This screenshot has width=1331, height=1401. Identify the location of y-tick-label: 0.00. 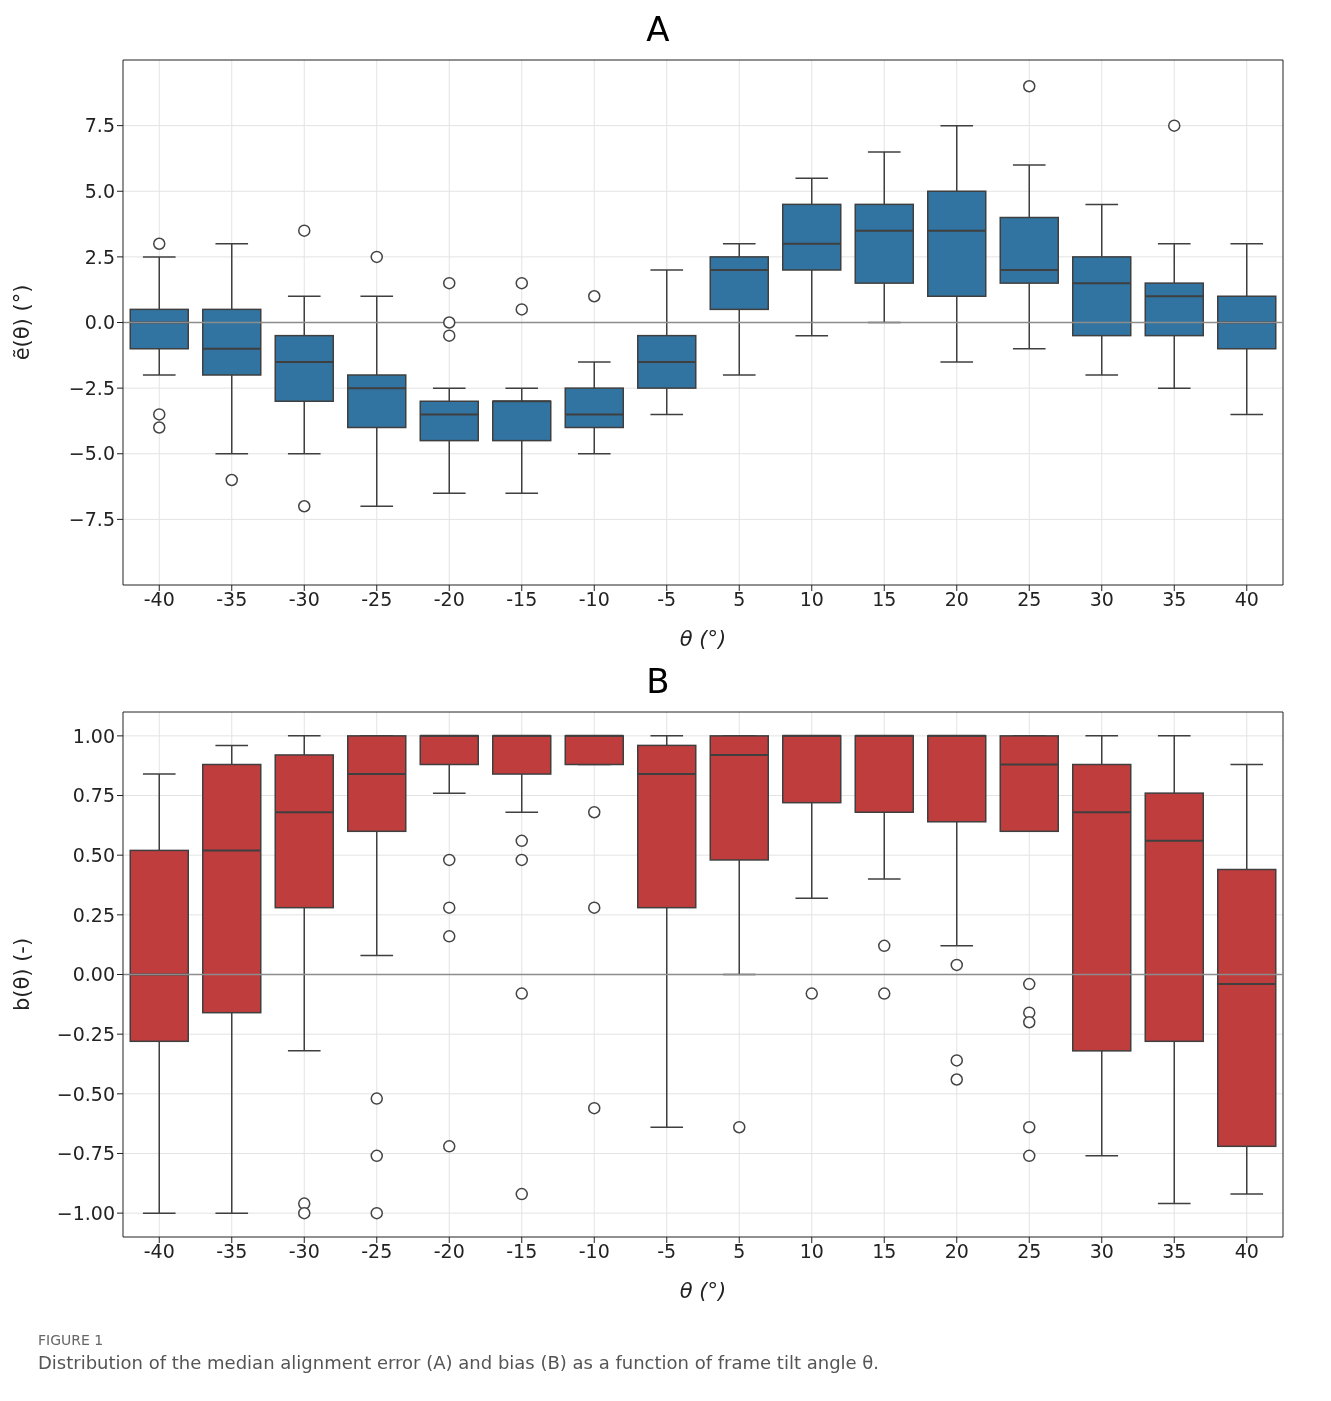
(93, 974).